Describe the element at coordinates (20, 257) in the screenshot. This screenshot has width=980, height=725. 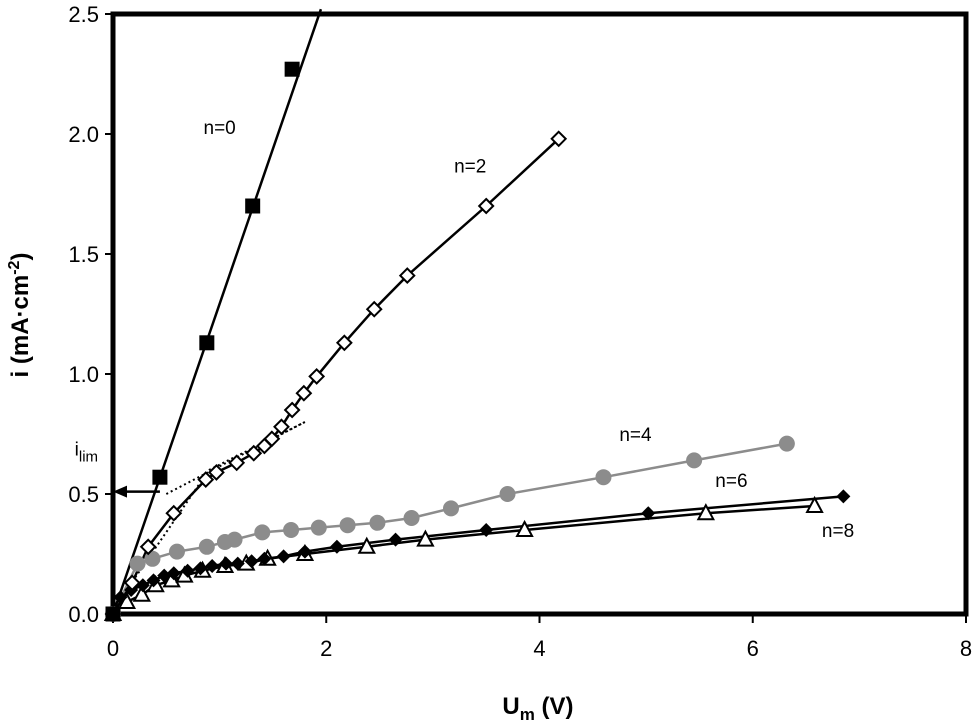
I see `y-axis-title-rest: )` at that location.